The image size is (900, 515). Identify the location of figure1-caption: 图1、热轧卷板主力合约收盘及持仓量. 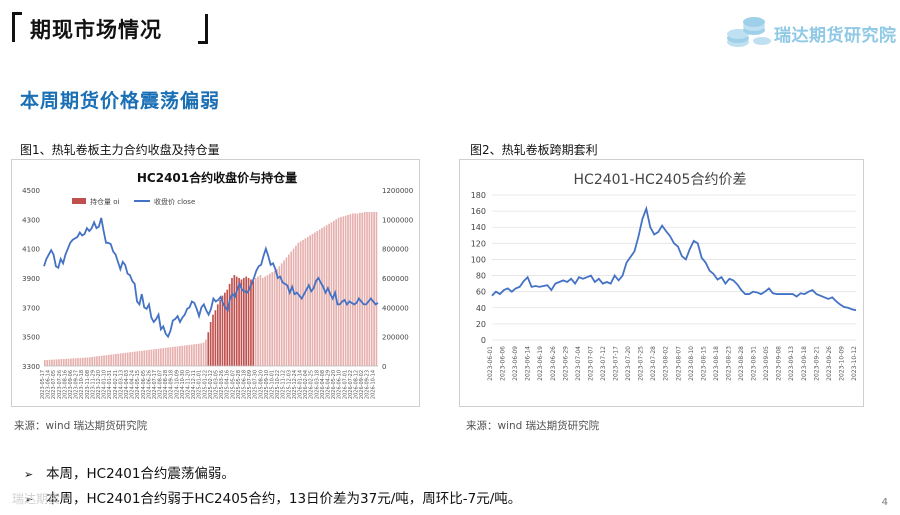
(120, 150).